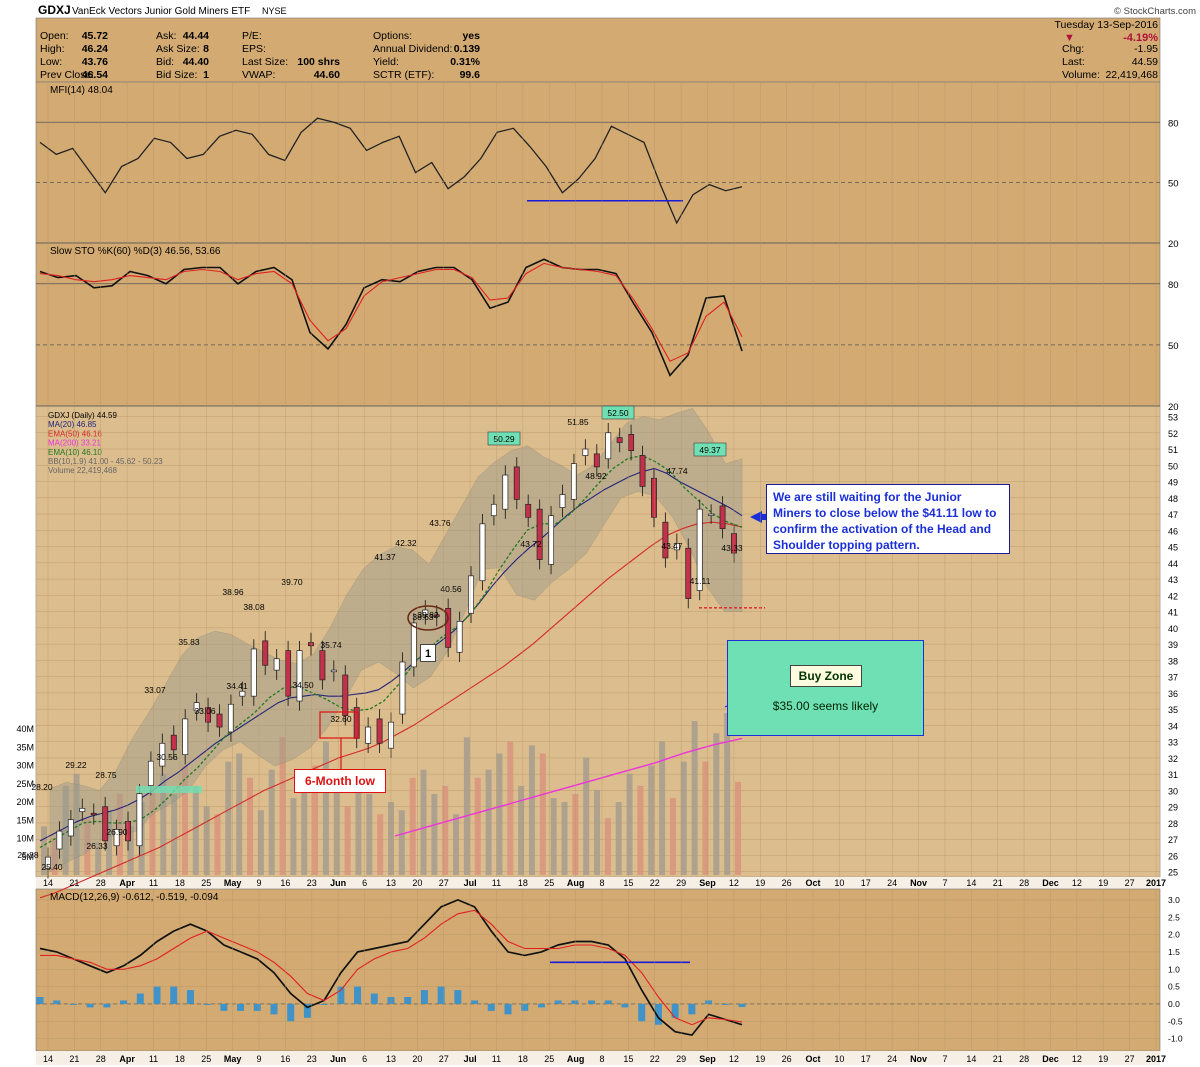 Image resolution: width=1200 pixels, height=1067 pixels. Describe the element at coordinates (206, 49) in the screenshot. I see `quote-value: 8` at that location.